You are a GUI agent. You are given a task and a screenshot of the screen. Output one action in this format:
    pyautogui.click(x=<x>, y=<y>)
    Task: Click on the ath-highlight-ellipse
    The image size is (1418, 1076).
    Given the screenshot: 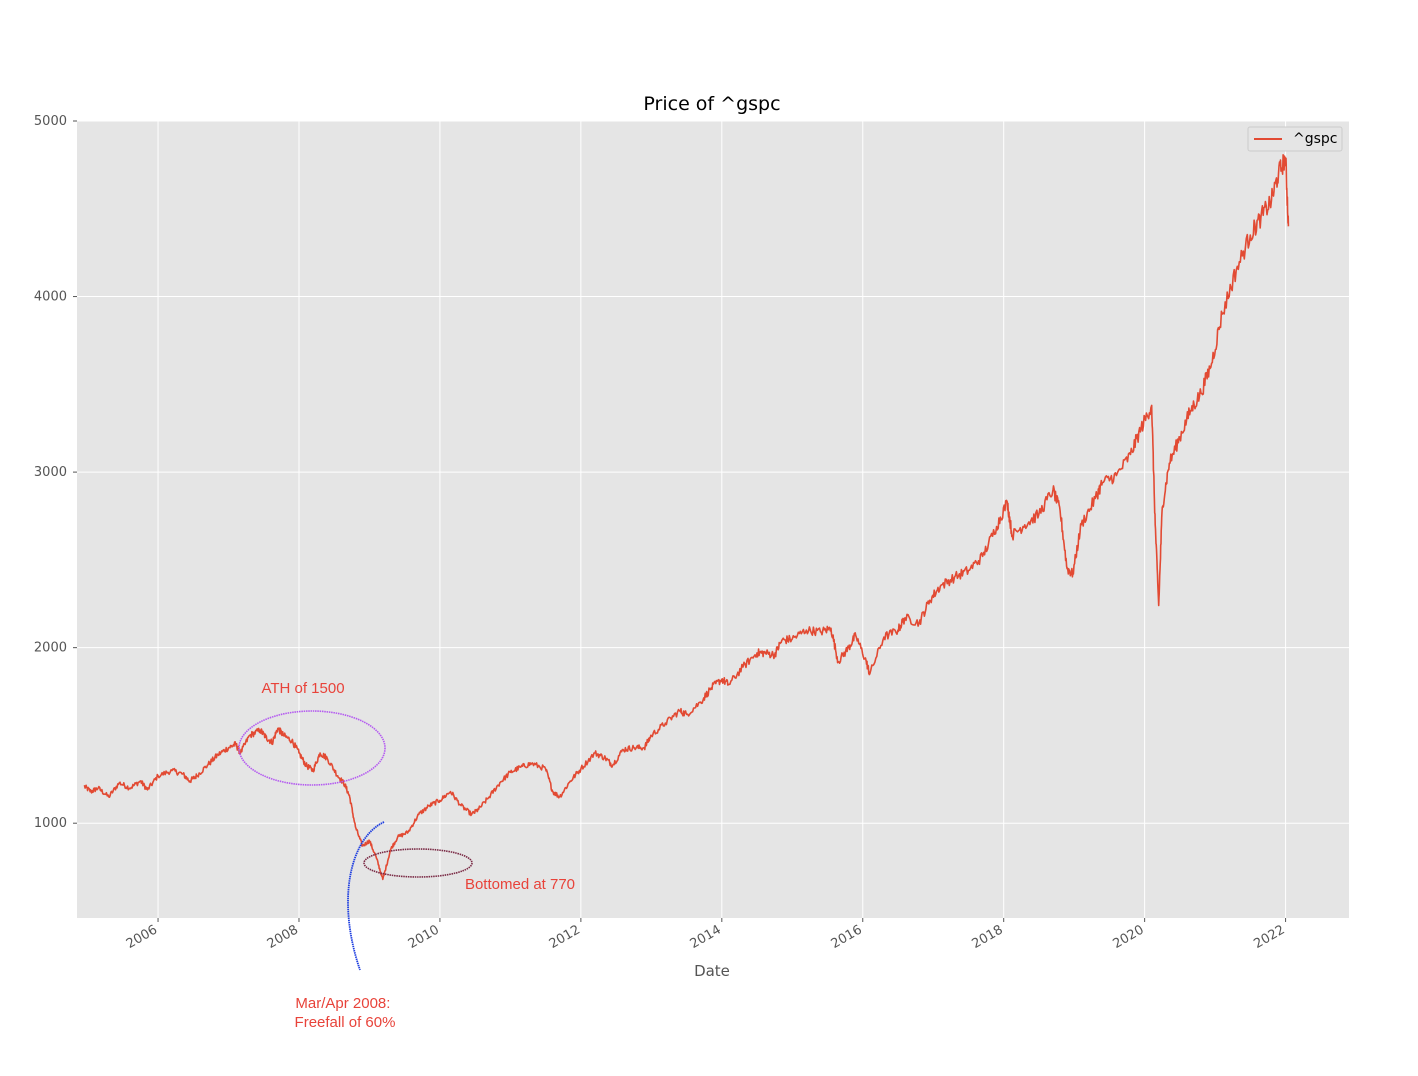 What is the action you would take?
    pyautogui.click(x=312, y=748)
    